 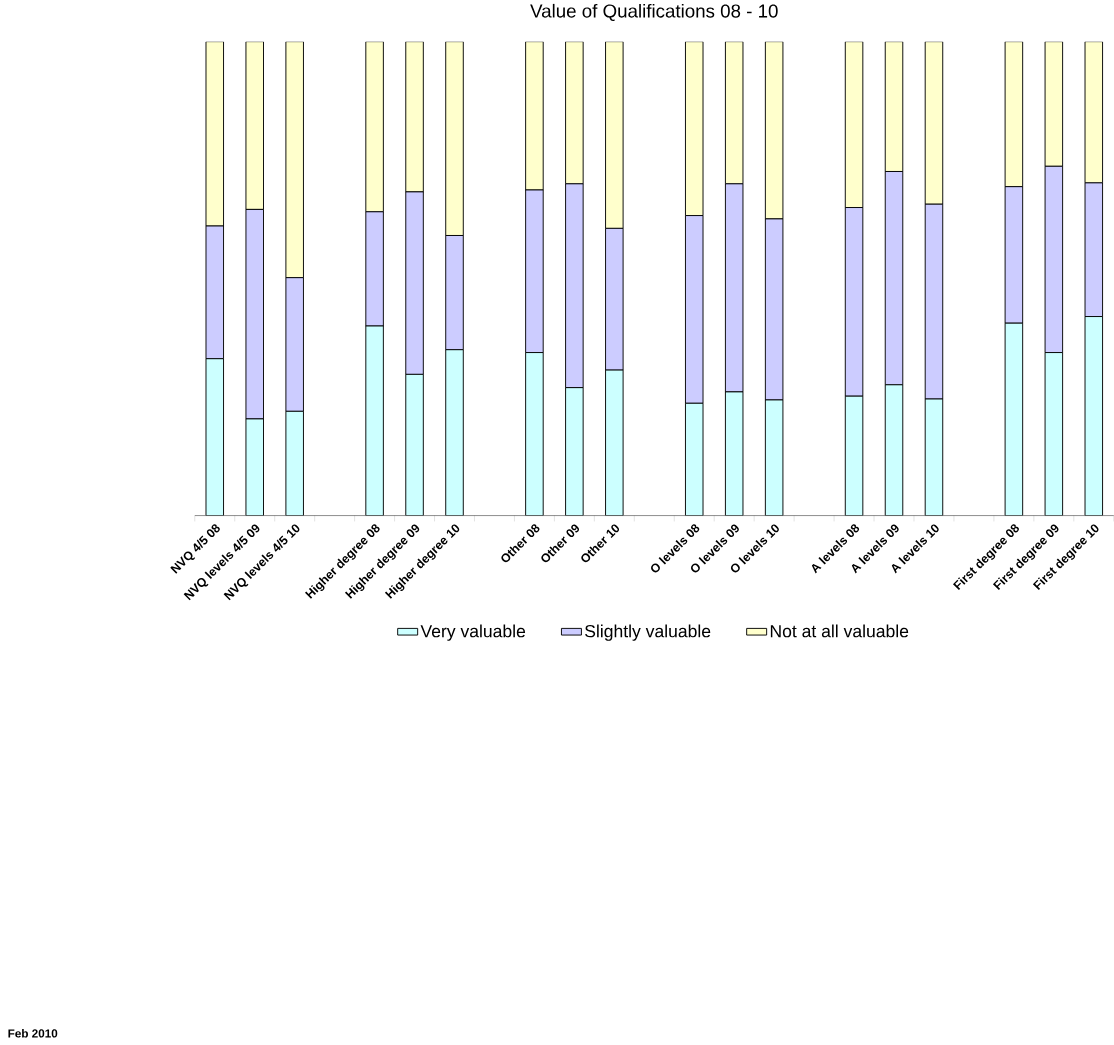 I want to click on legend-label: Slightly valuable, so click(x=648, y=632).